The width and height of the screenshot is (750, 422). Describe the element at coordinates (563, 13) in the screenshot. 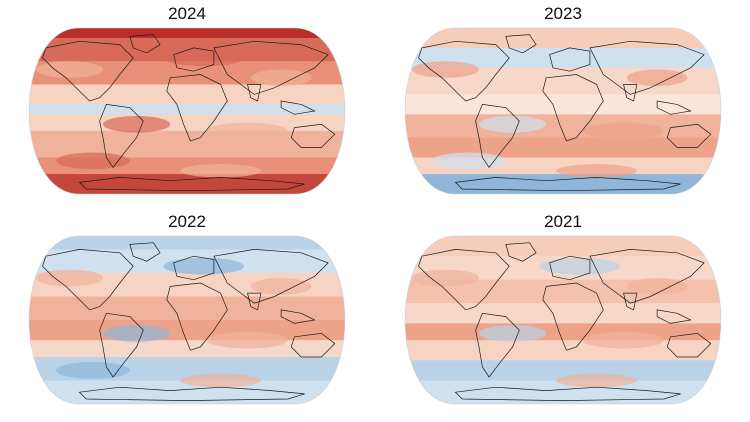

I see `panel-title: 2023` at that location.